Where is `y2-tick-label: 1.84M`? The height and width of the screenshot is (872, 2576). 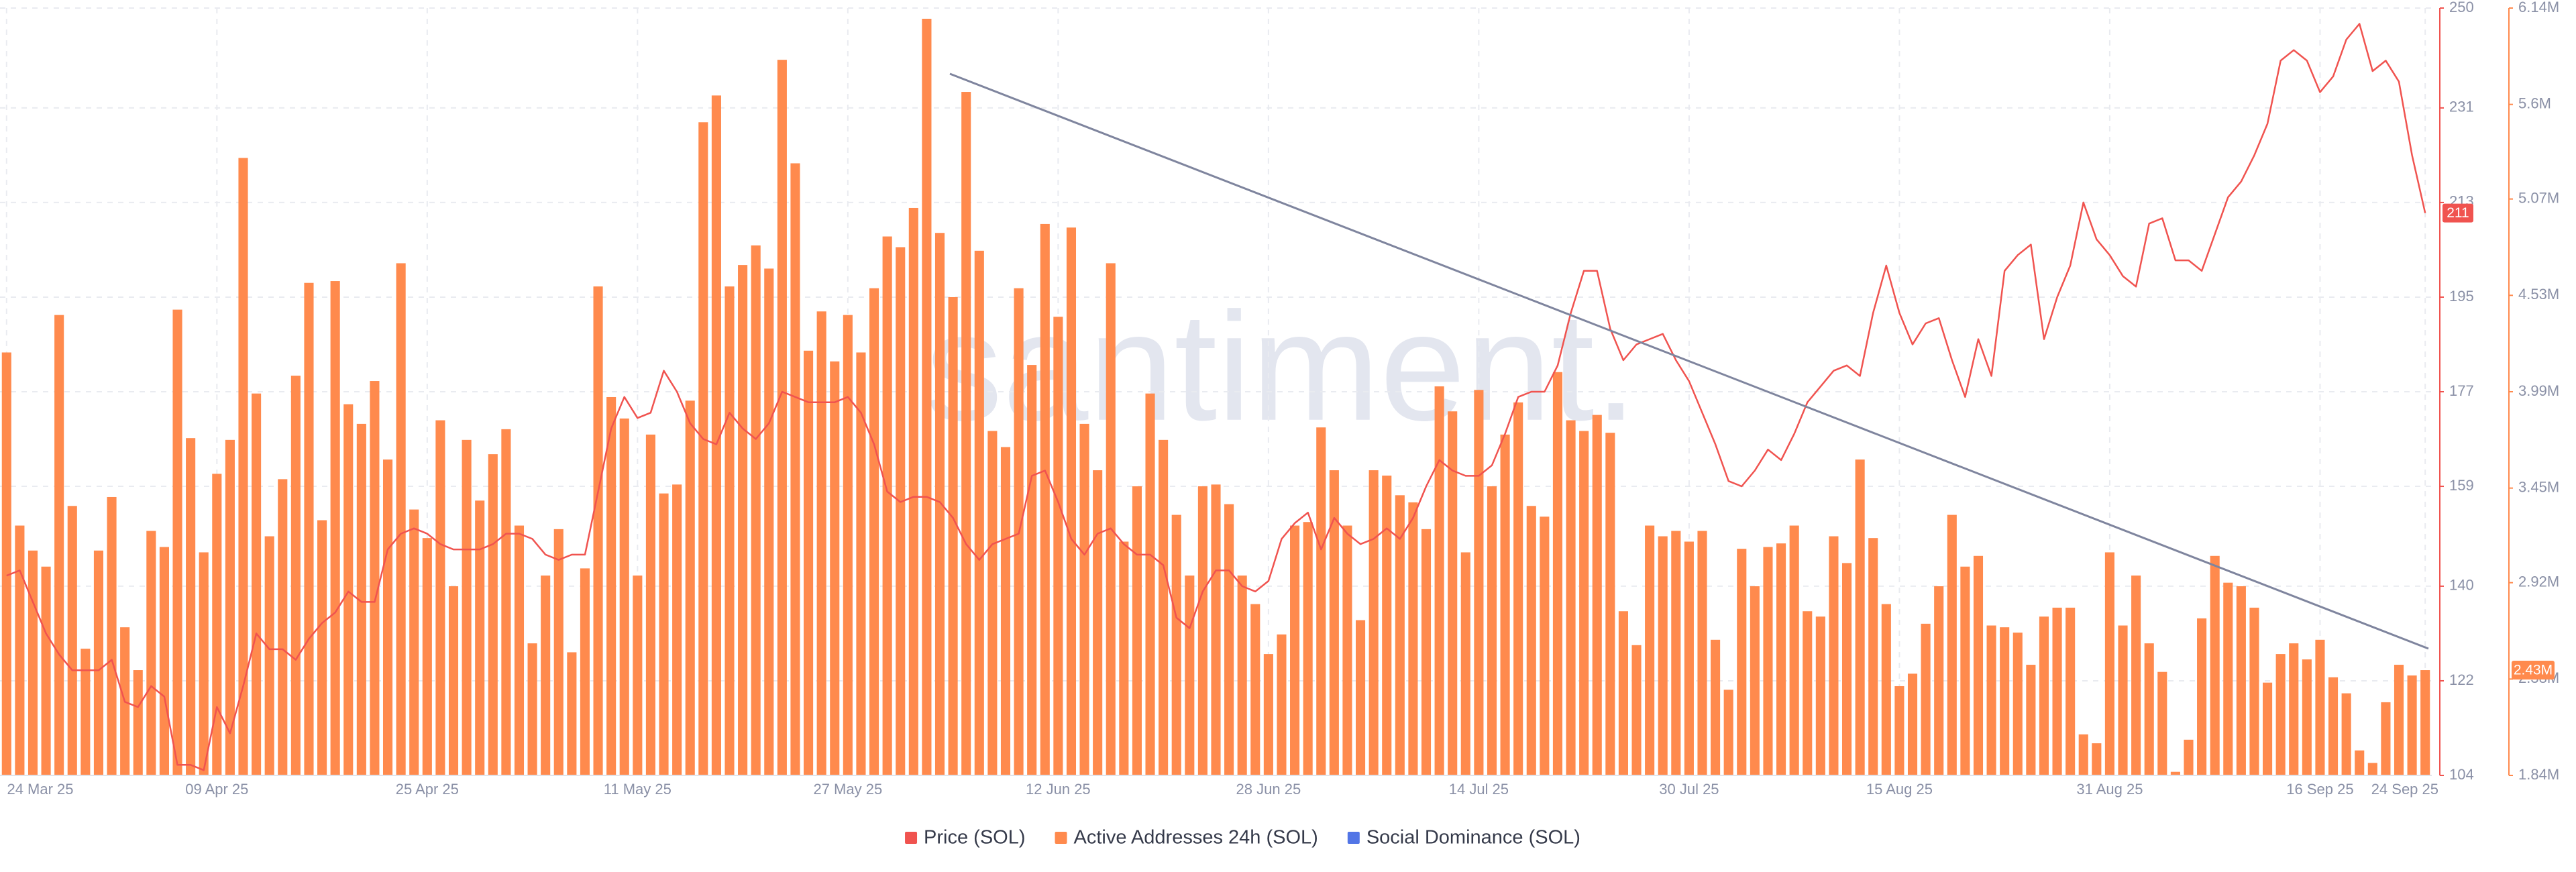
y2-tick-label: 1.84M is located at coordinates (2538, 774).